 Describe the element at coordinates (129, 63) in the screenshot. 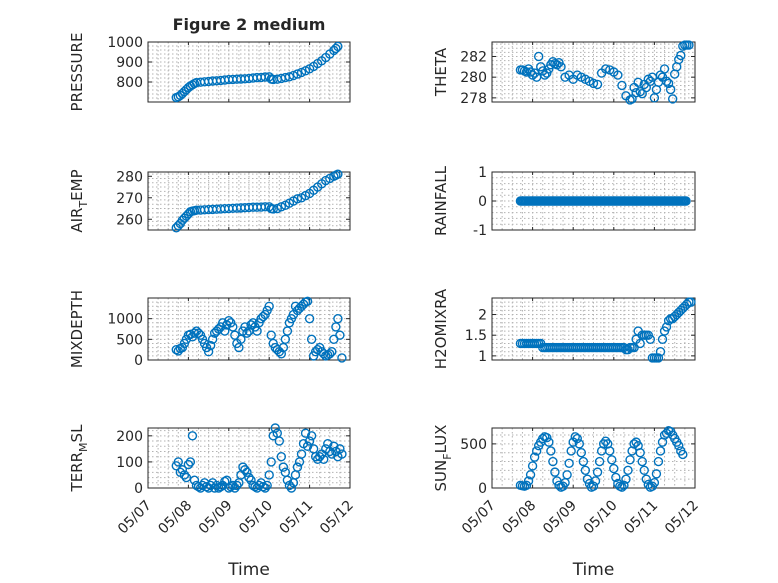

I see `y-tick-label: 900` at that location.